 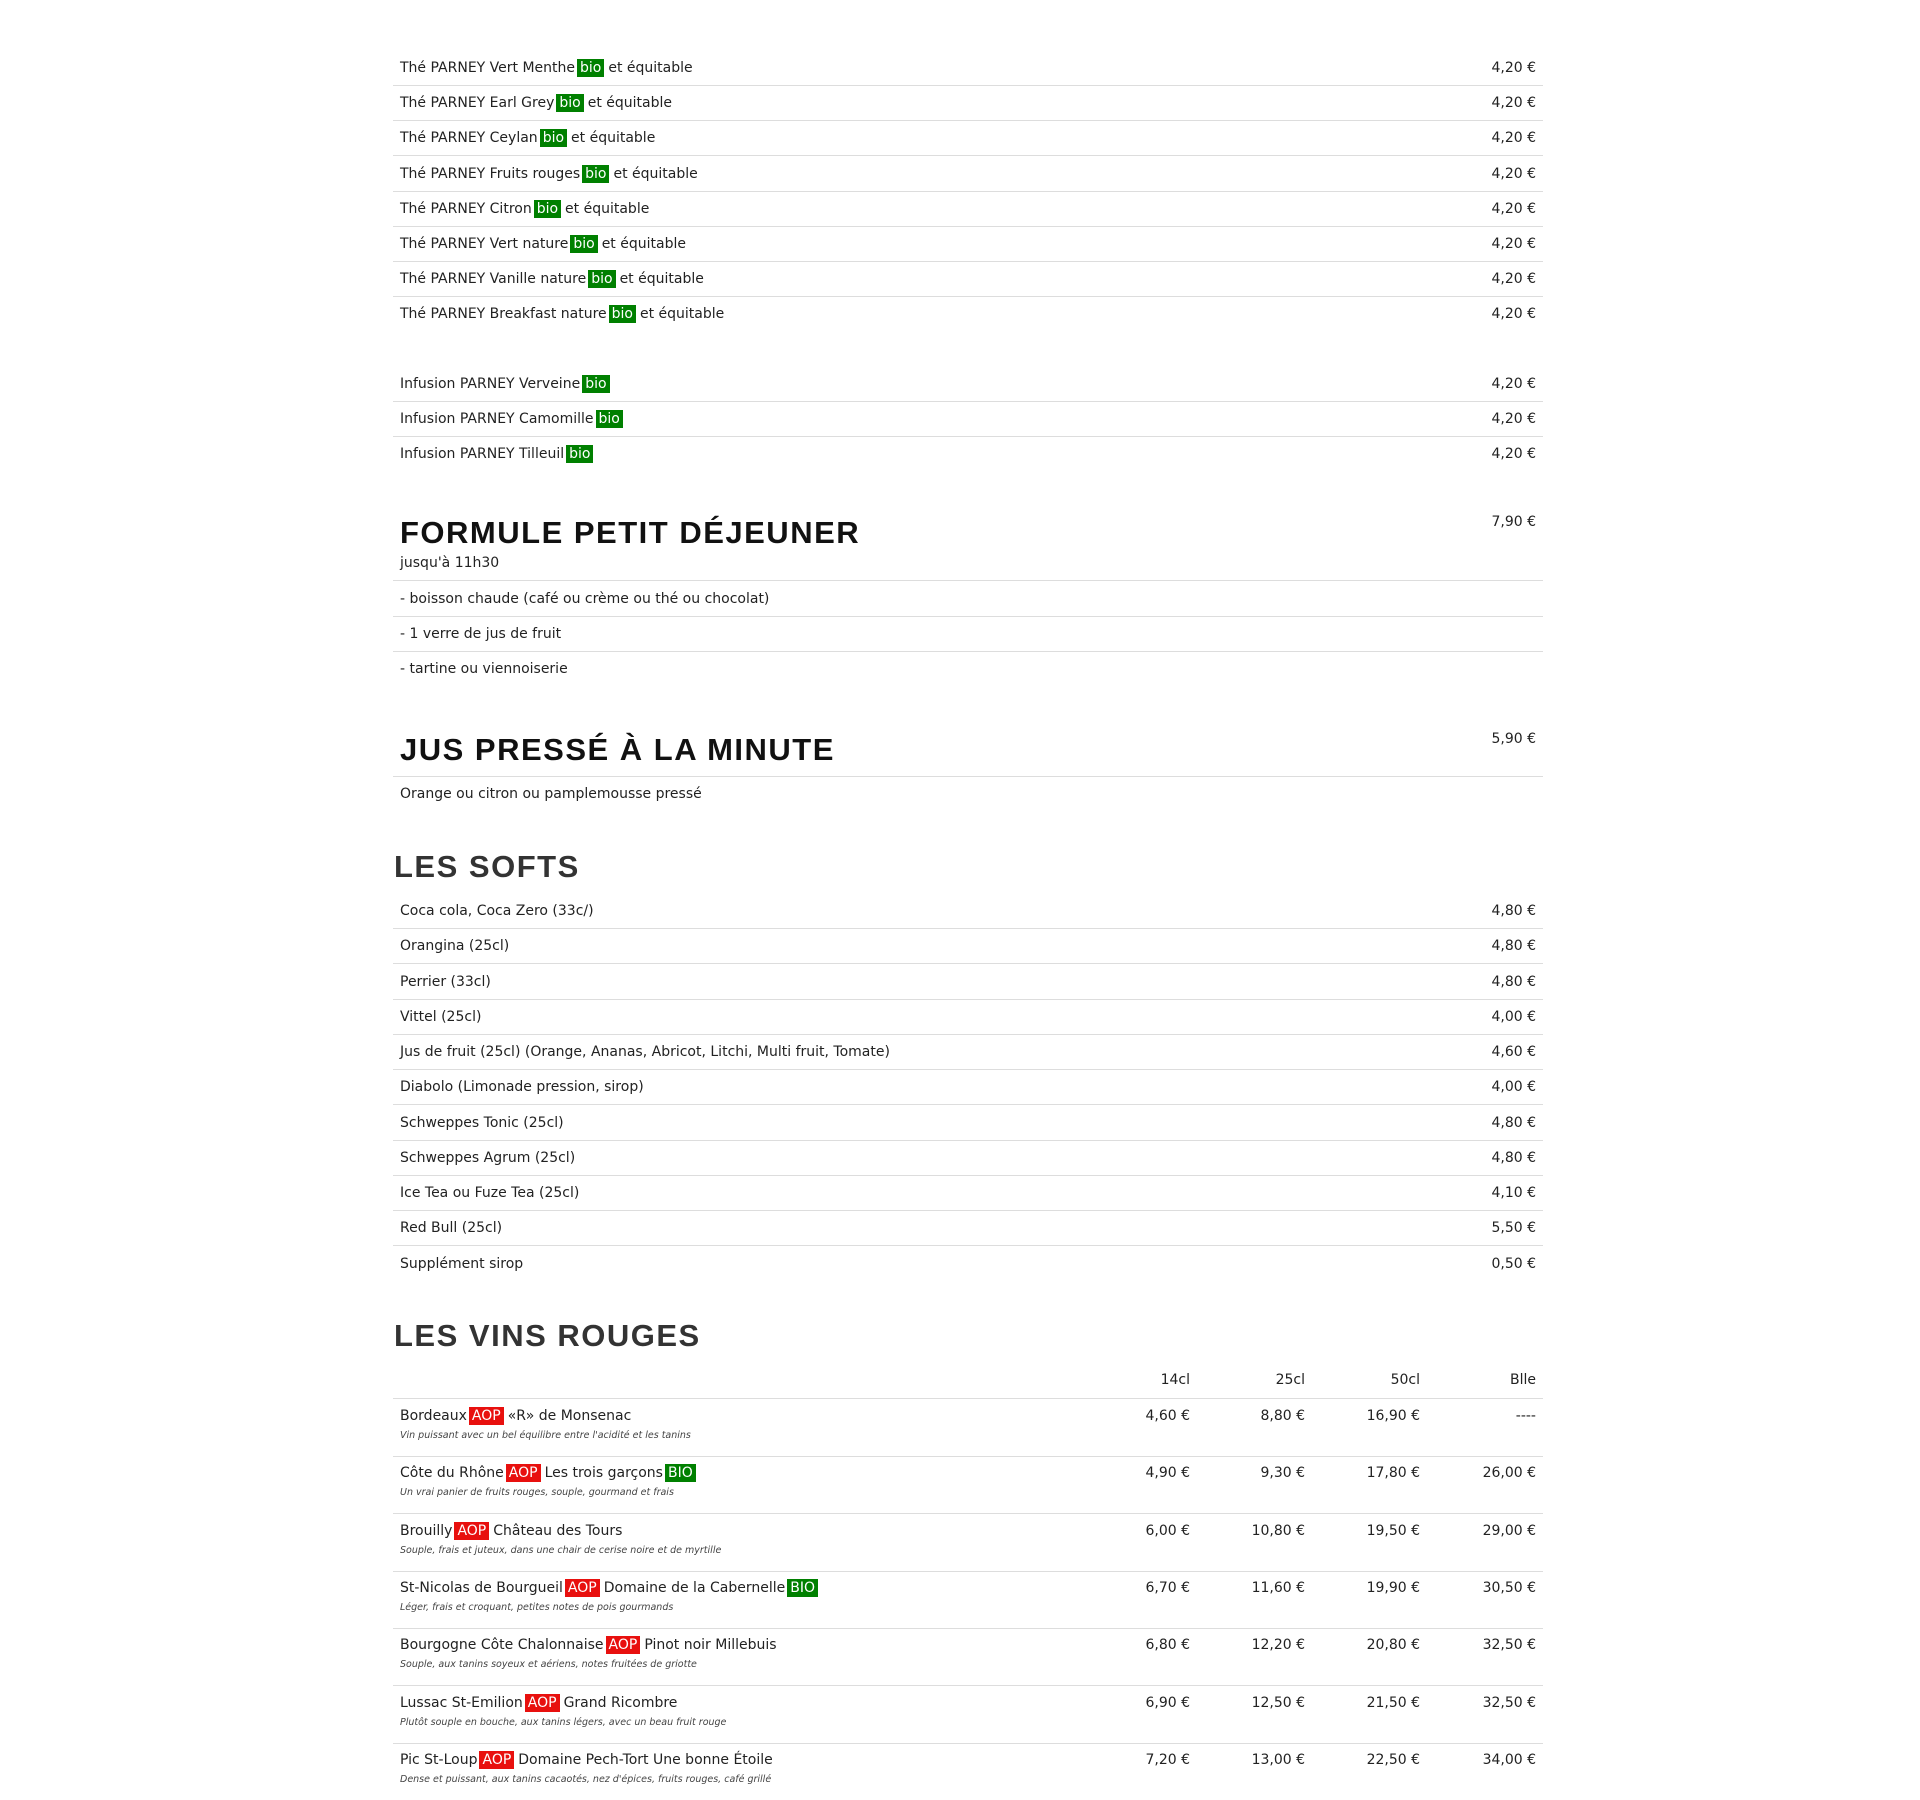 I want to click on tea-item: Thé PARNEY Earl Grey bio et équitable, so click(x=536, y=103).